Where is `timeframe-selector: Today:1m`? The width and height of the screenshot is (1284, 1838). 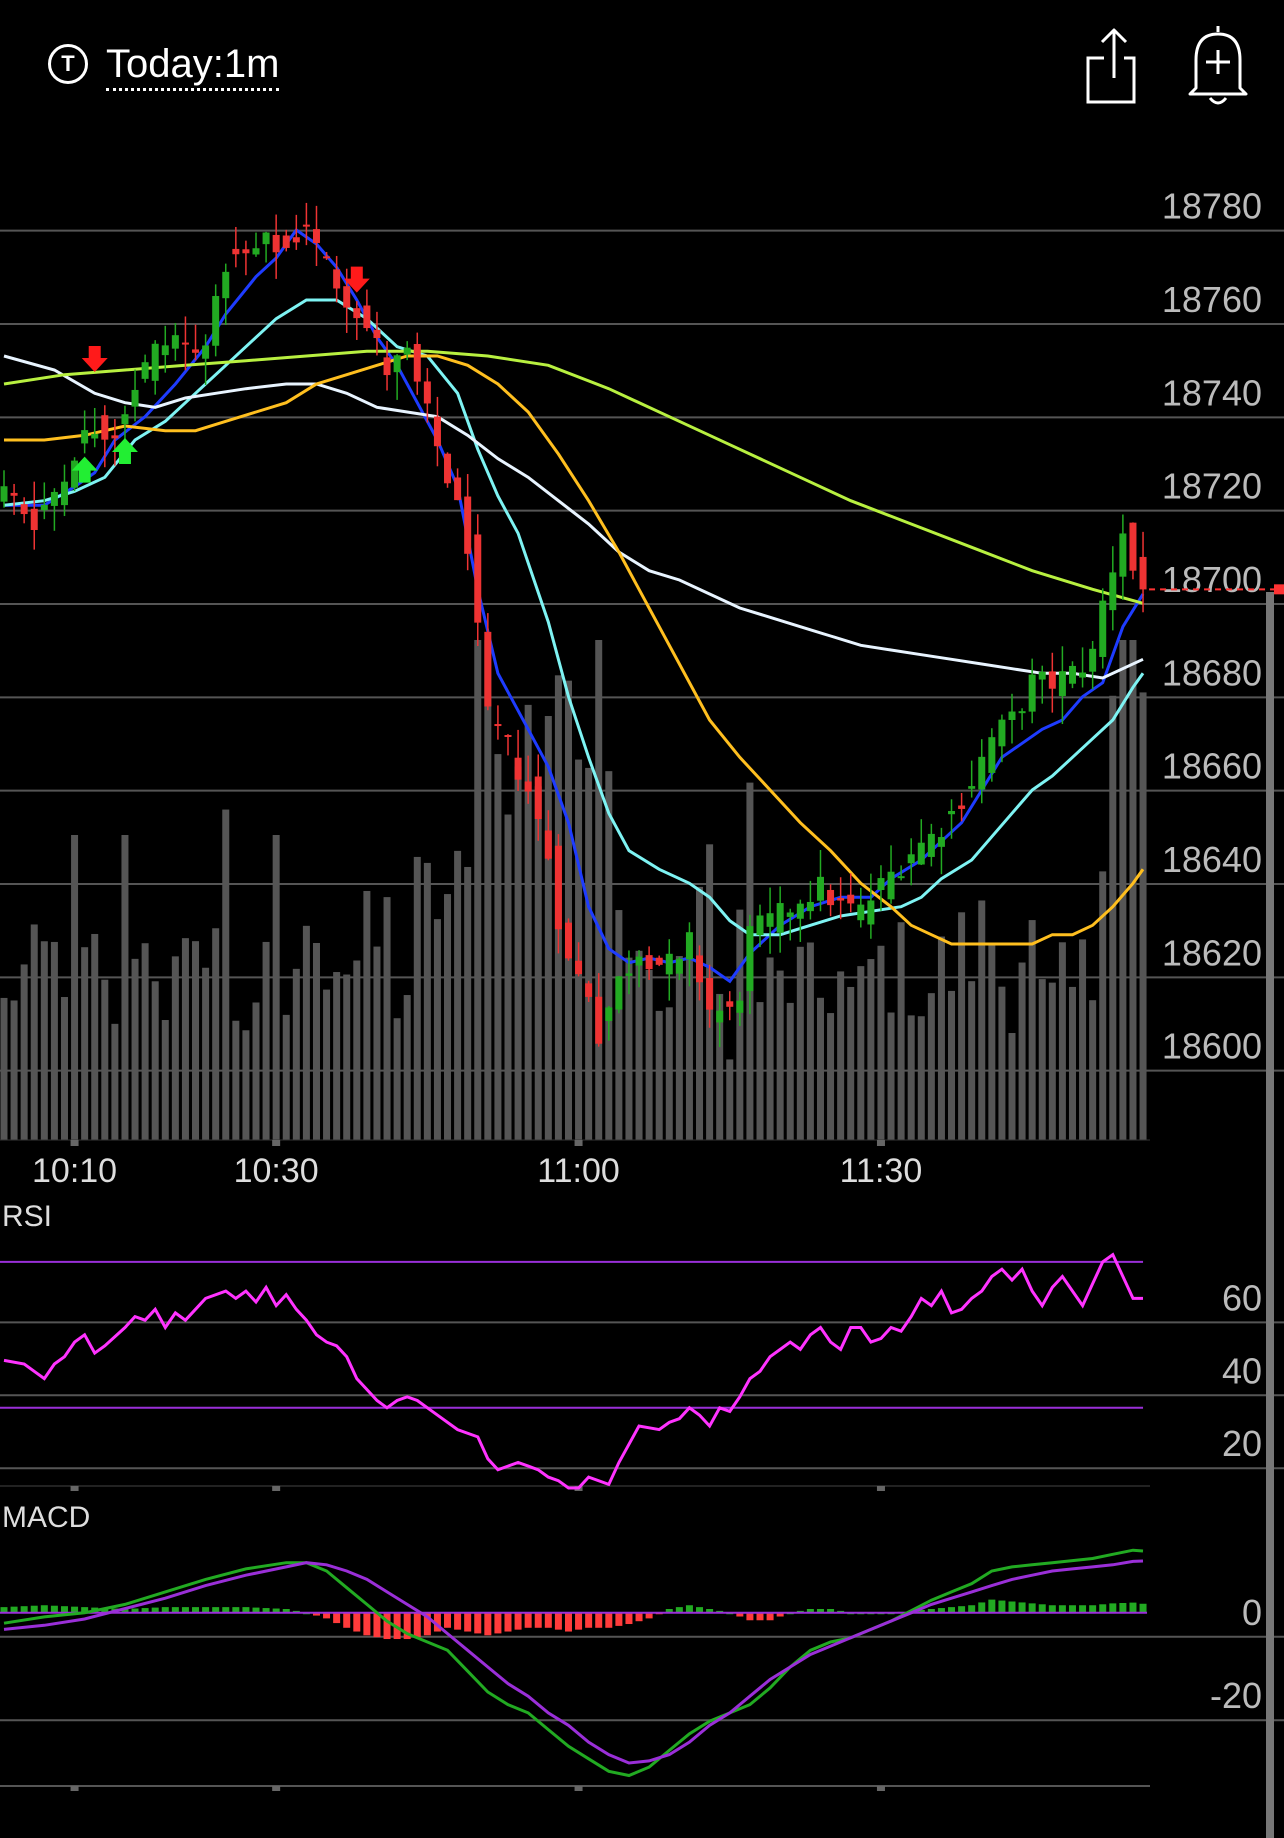
timeframe-selector: Today:1m is located at coordinates (193, 65).